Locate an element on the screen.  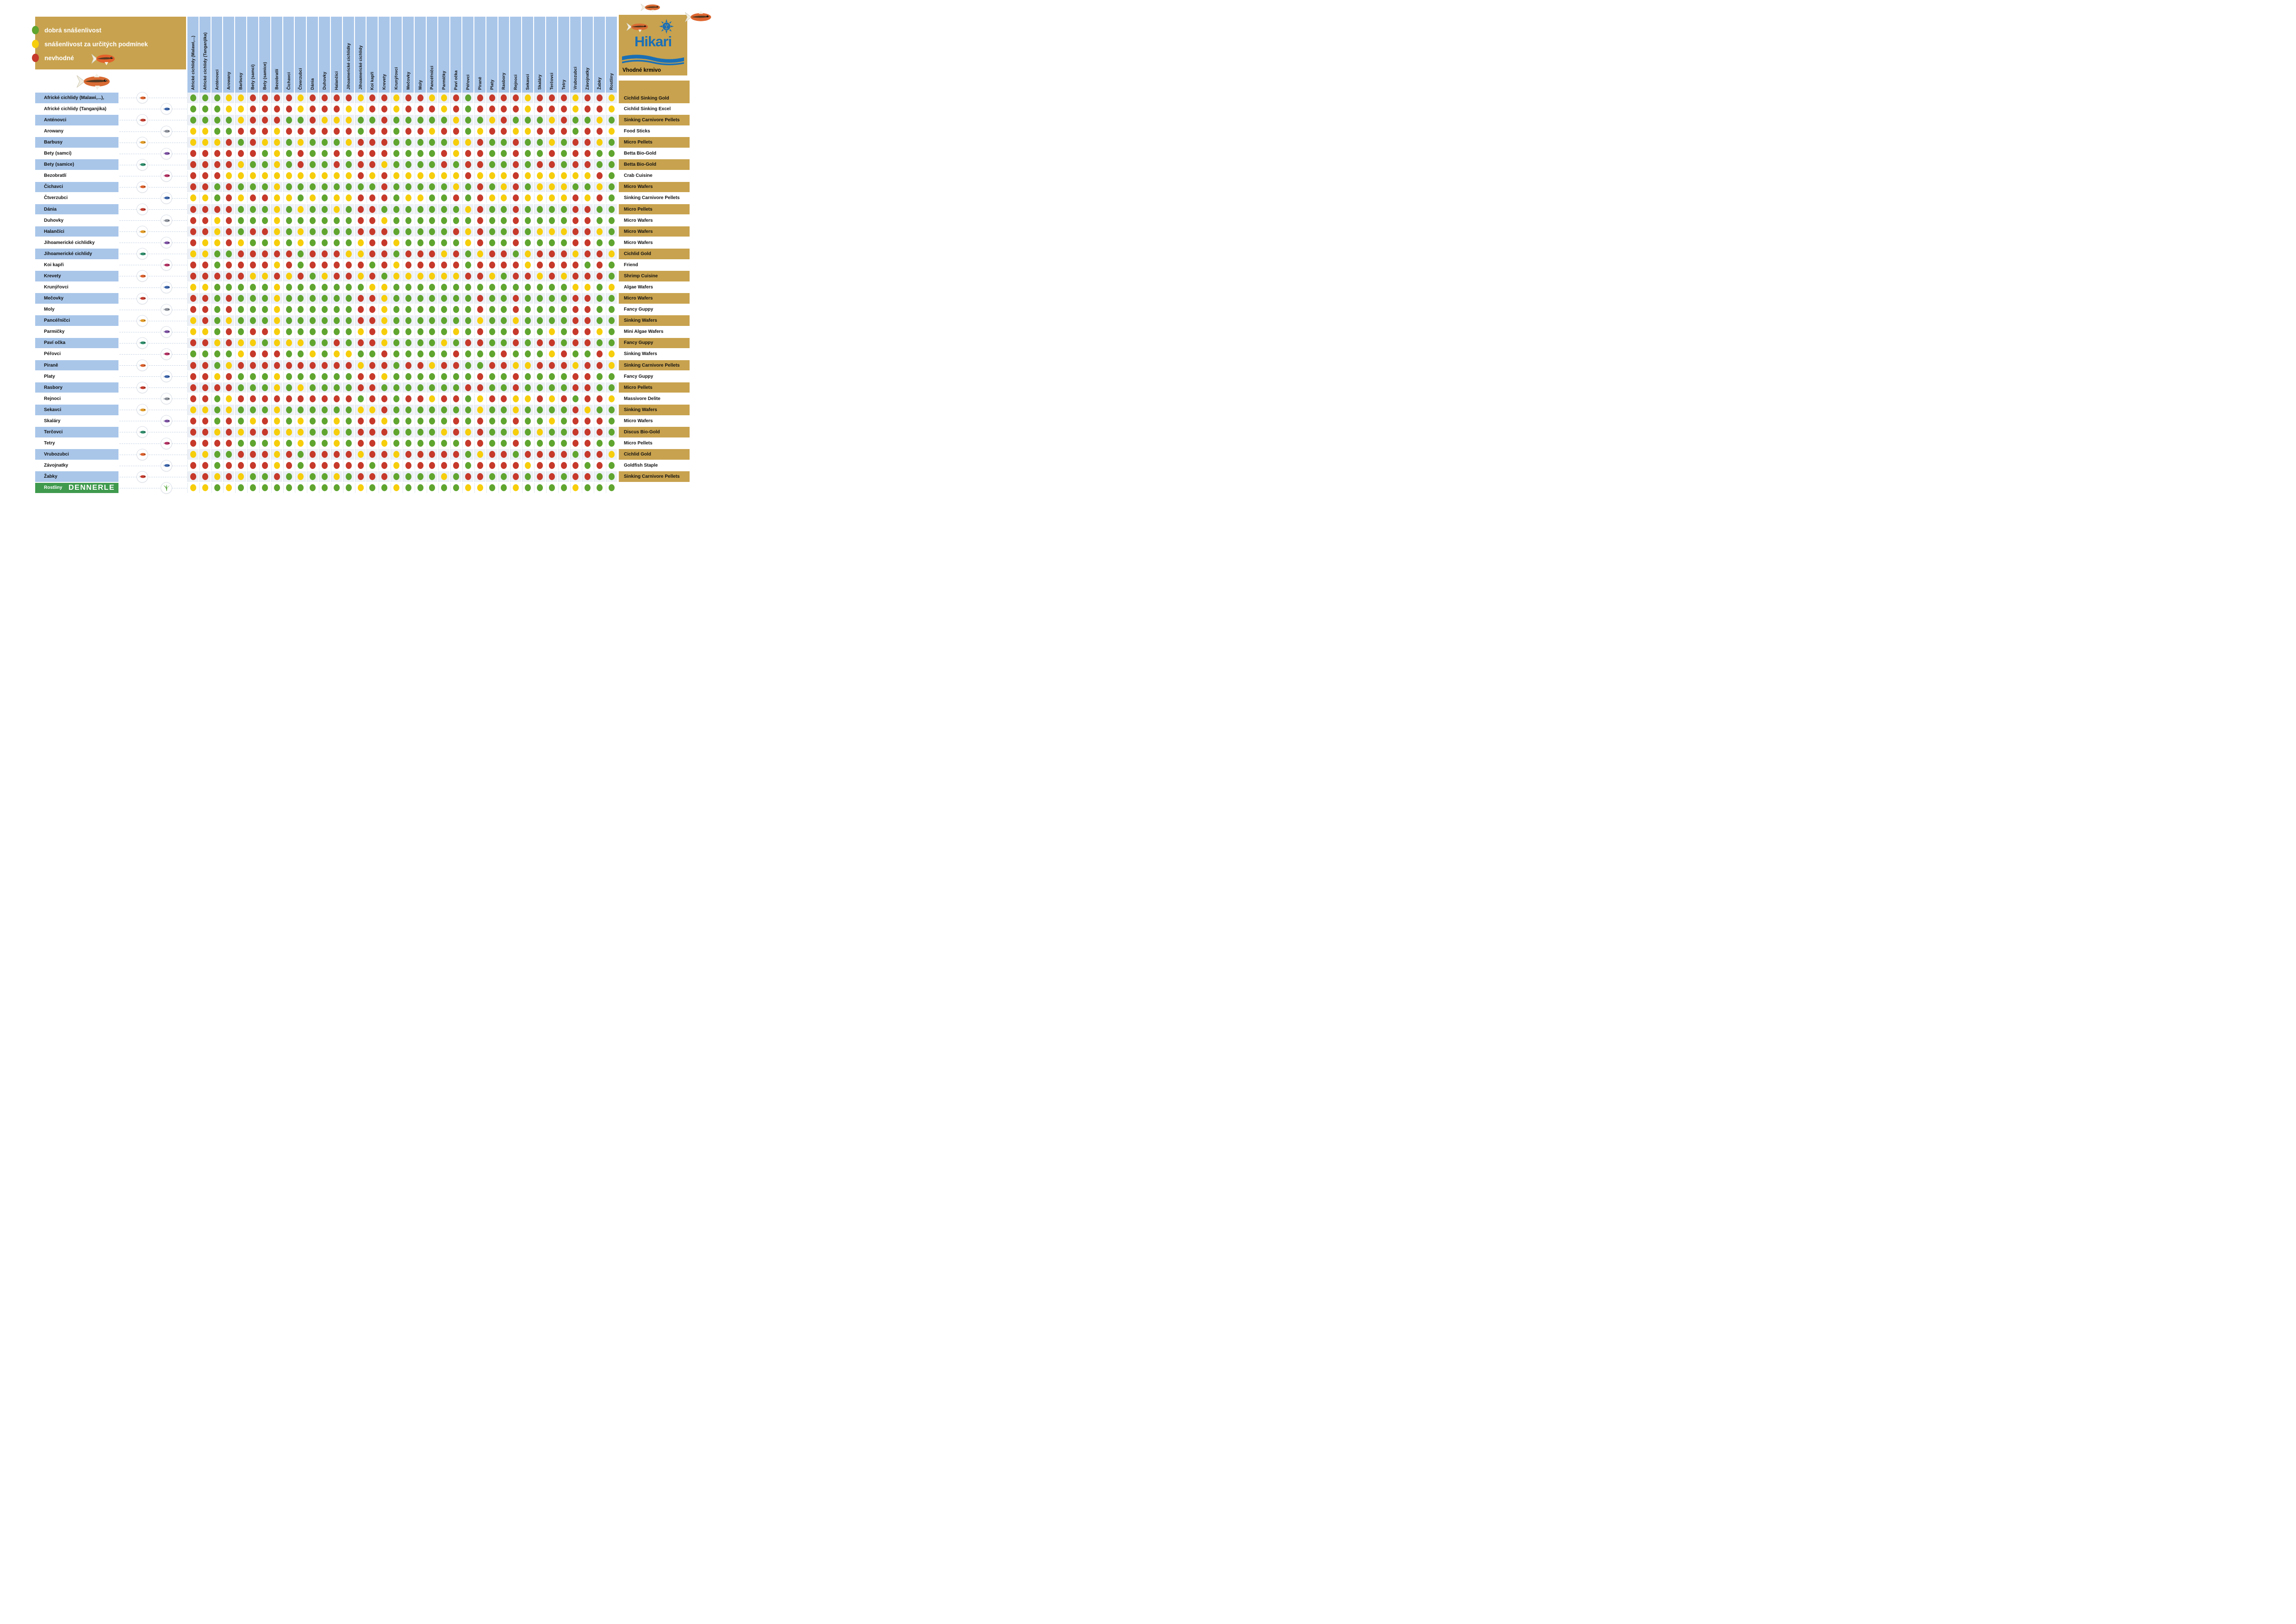
species-row: Skaláry Micro Wafers is located at coordinates (361, 420).